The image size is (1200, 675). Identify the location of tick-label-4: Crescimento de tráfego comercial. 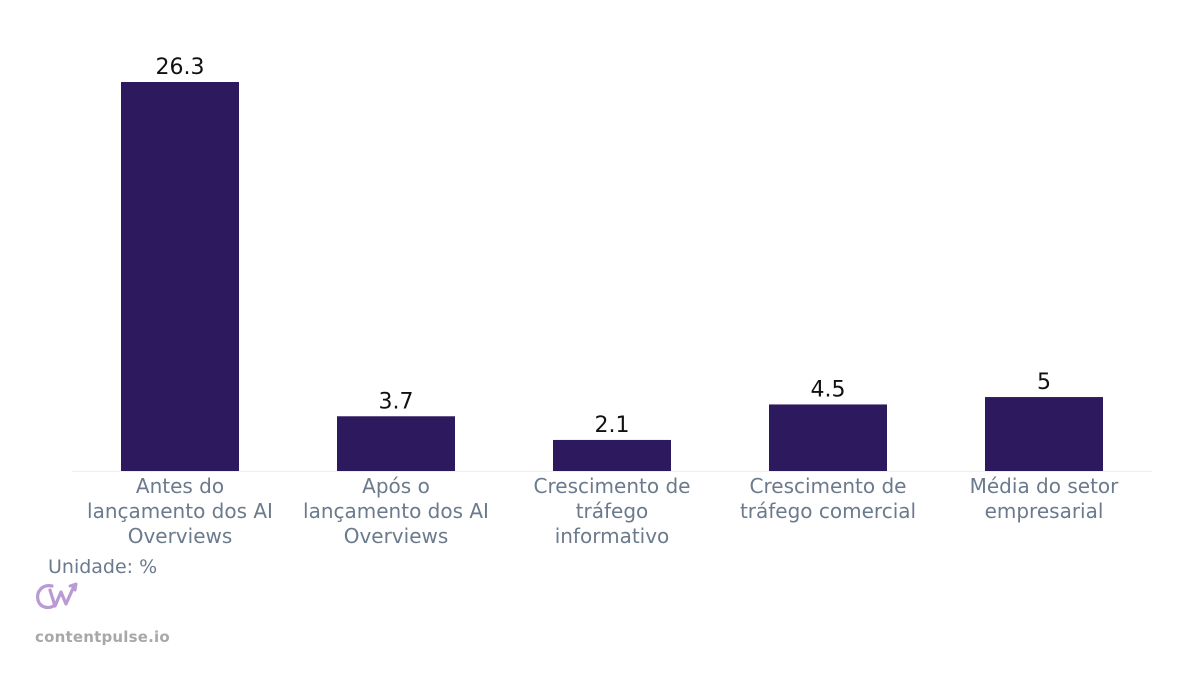
(828, 498).